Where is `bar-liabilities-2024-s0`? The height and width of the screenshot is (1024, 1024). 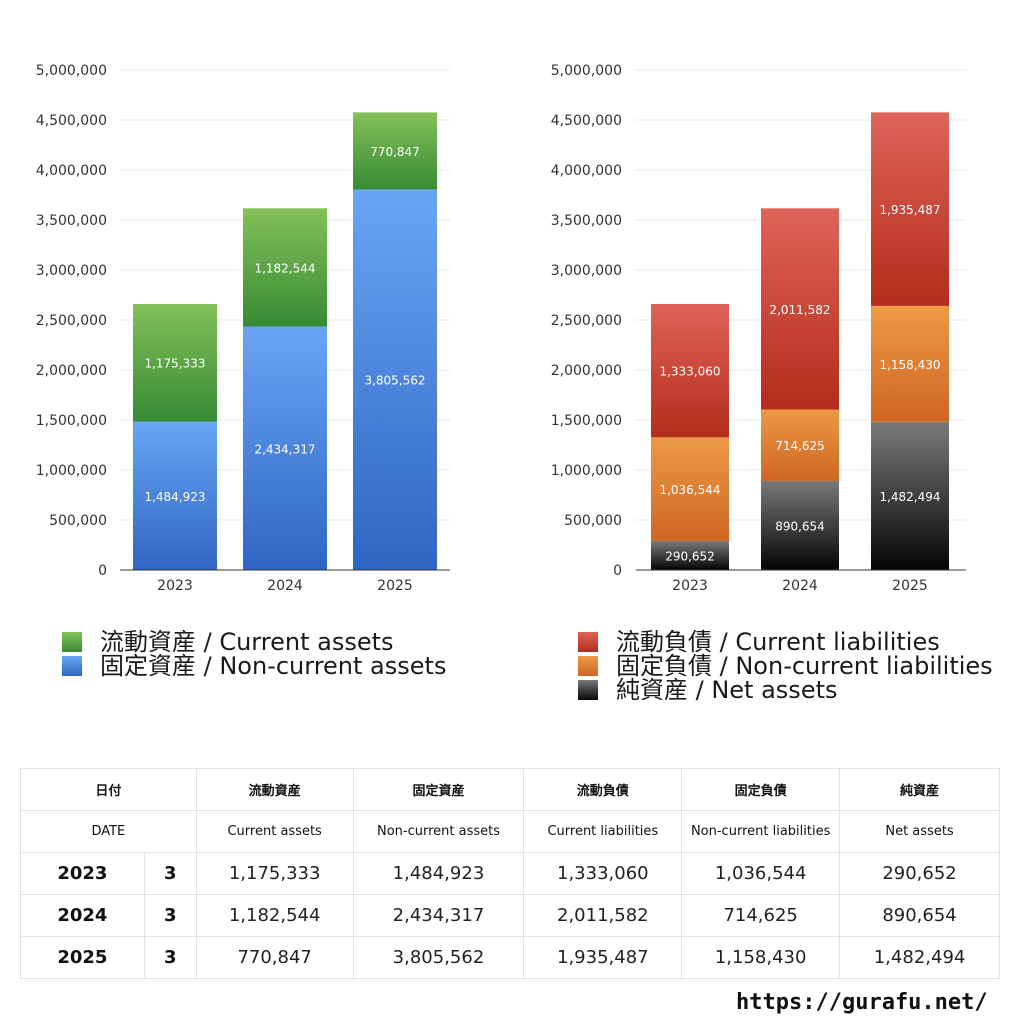
bar-liabilities-2024-s0 is located at coordinates (800, 525).